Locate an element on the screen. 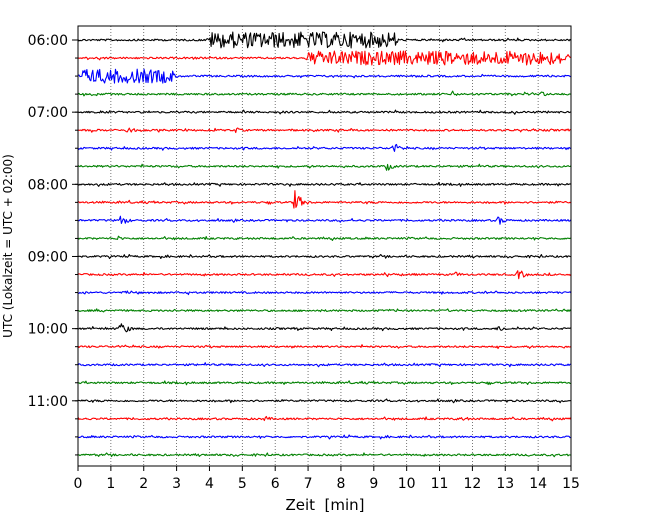  x-tick-label: 8 is located at coordinates (340, 484).